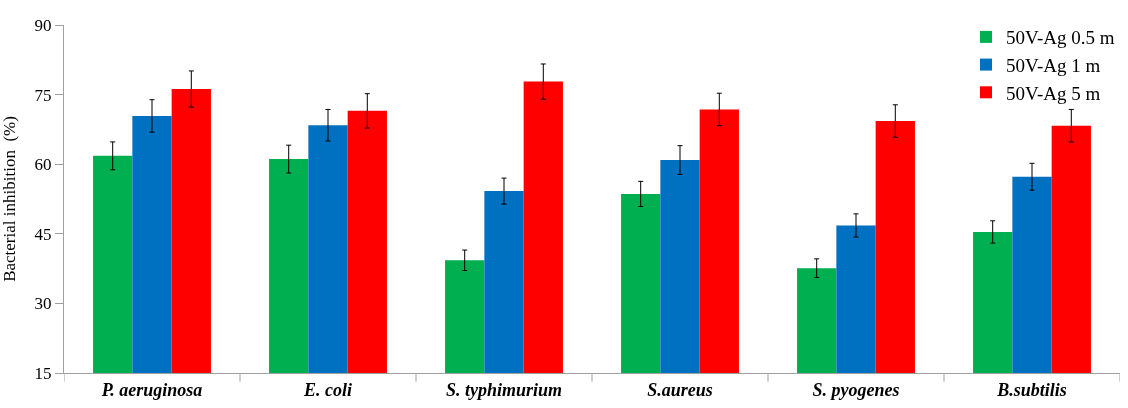  What do you see at coordinates (9, 199) in the screenshot?
I see `y-axis-title: Bacterial inhibition (%)` at bounding box center [9, 199].